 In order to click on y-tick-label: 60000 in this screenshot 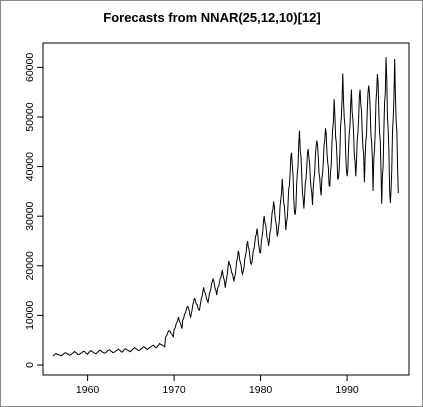, I will do `click(30, 67)`.